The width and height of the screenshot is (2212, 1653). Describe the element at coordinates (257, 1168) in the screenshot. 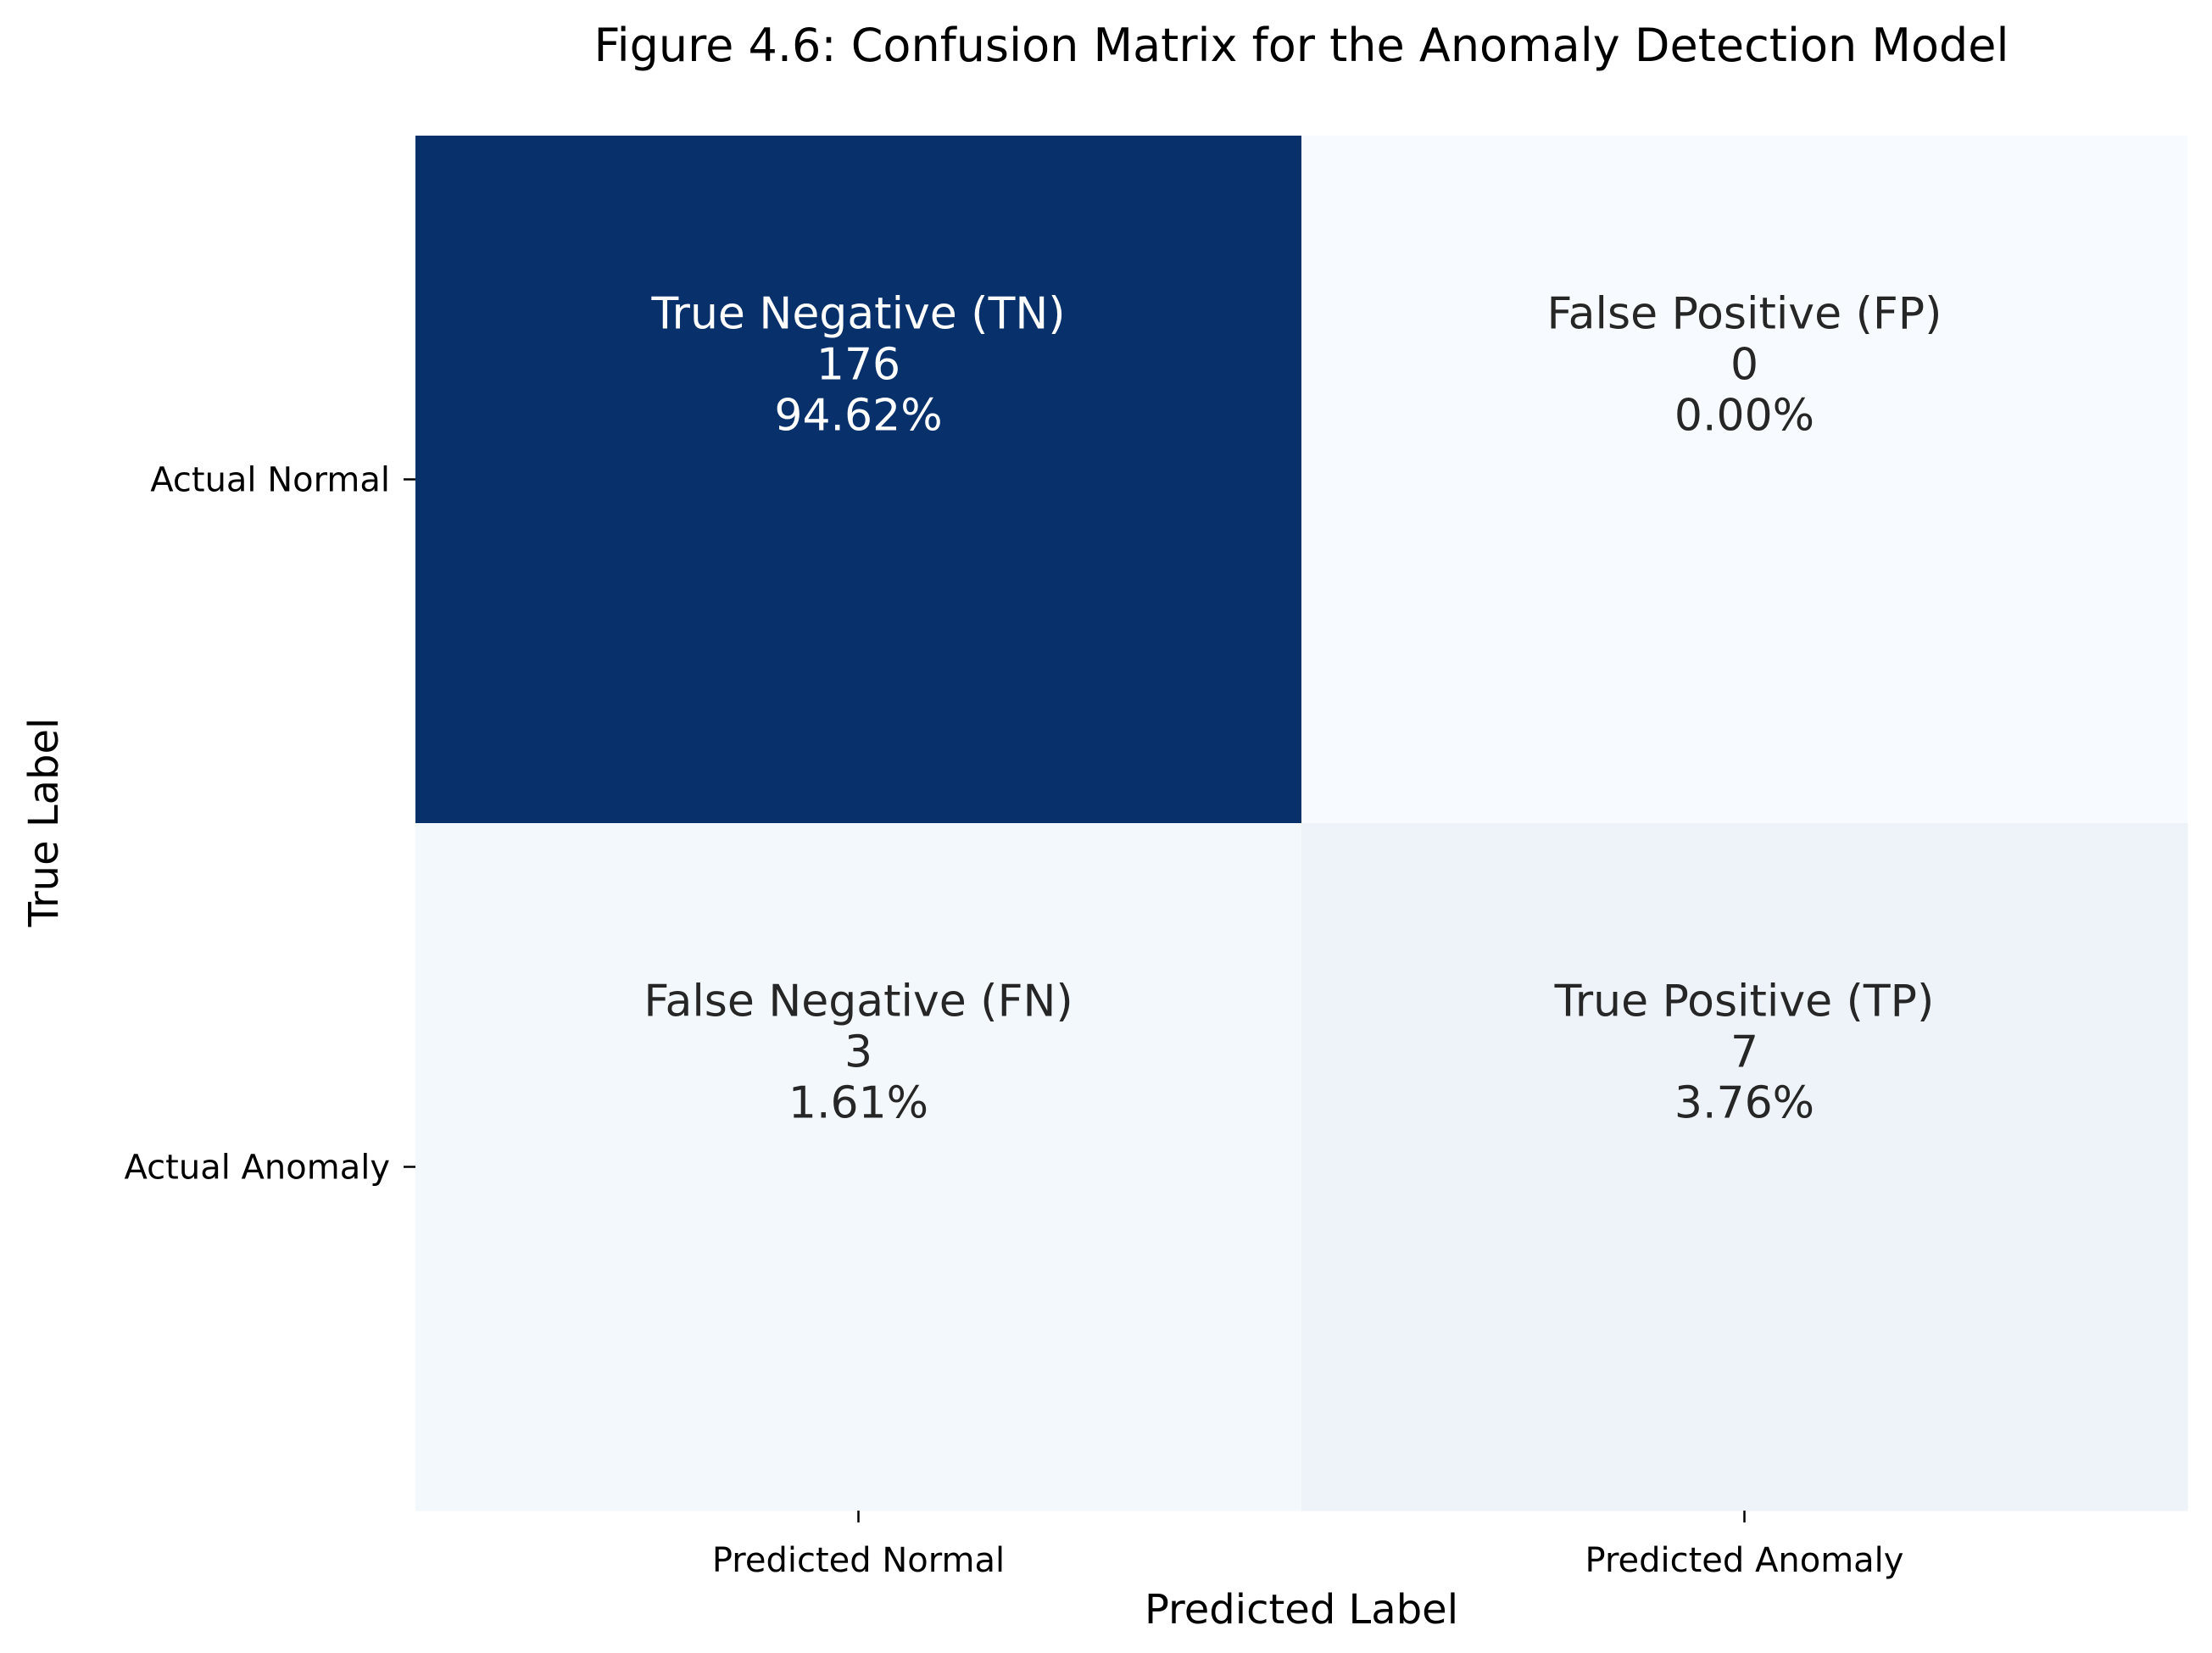

I see `y-tick-label: Actual Anomaly` at that location.